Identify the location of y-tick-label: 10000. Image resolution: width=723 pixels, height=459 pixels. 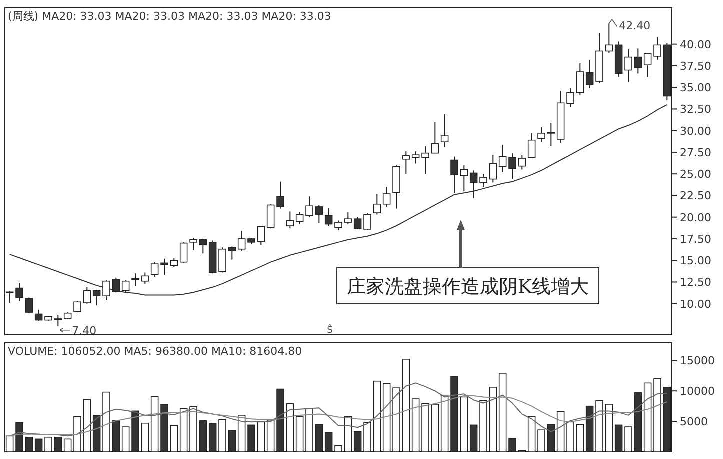
(697, 391).